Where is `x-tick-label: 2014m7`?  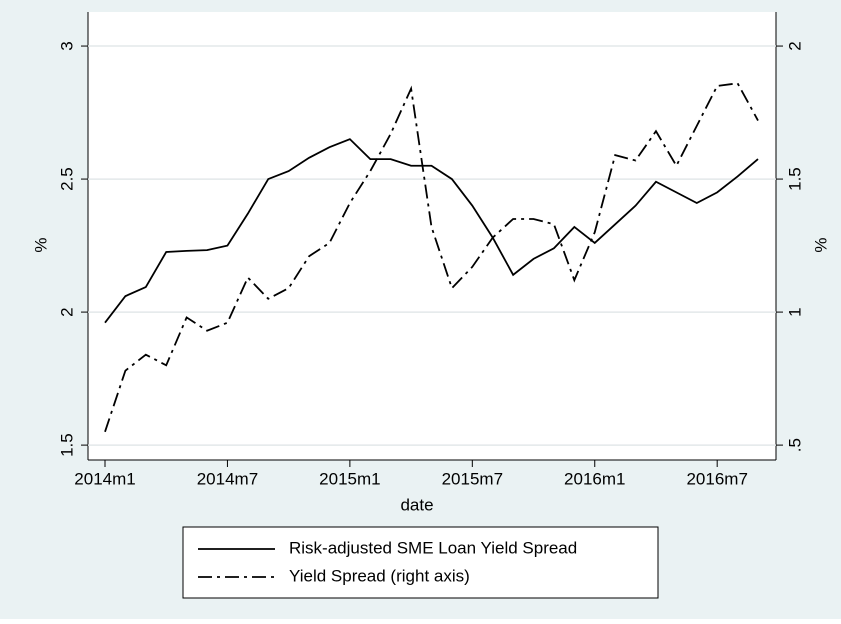 x-tick-label: 2014m7 is located at coordinates (227, 478).